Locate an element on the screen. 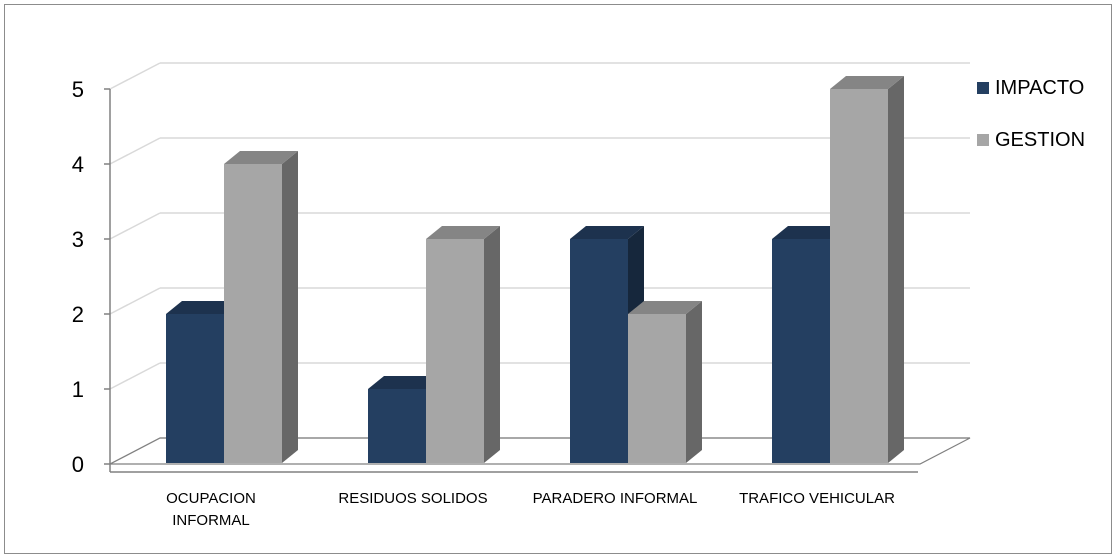  chart-floor is located at coordinates (540, 451).